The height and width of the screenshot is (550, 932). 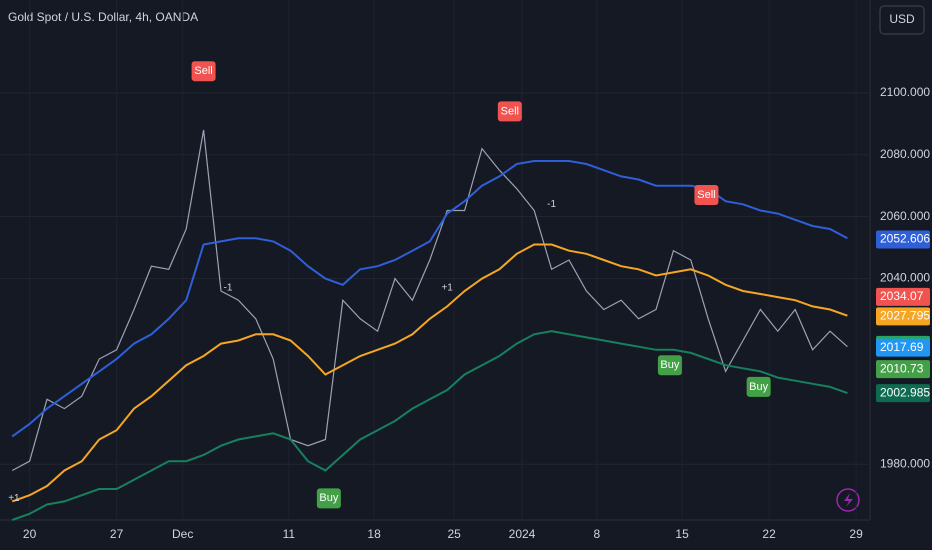 I want to click on price-badge-label: 2002.985, so click(x=905, y=392).